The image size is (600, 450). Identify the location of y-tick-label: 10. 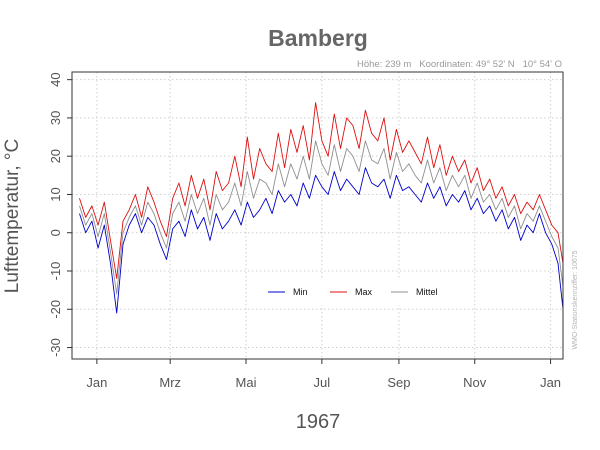
(55, 194).